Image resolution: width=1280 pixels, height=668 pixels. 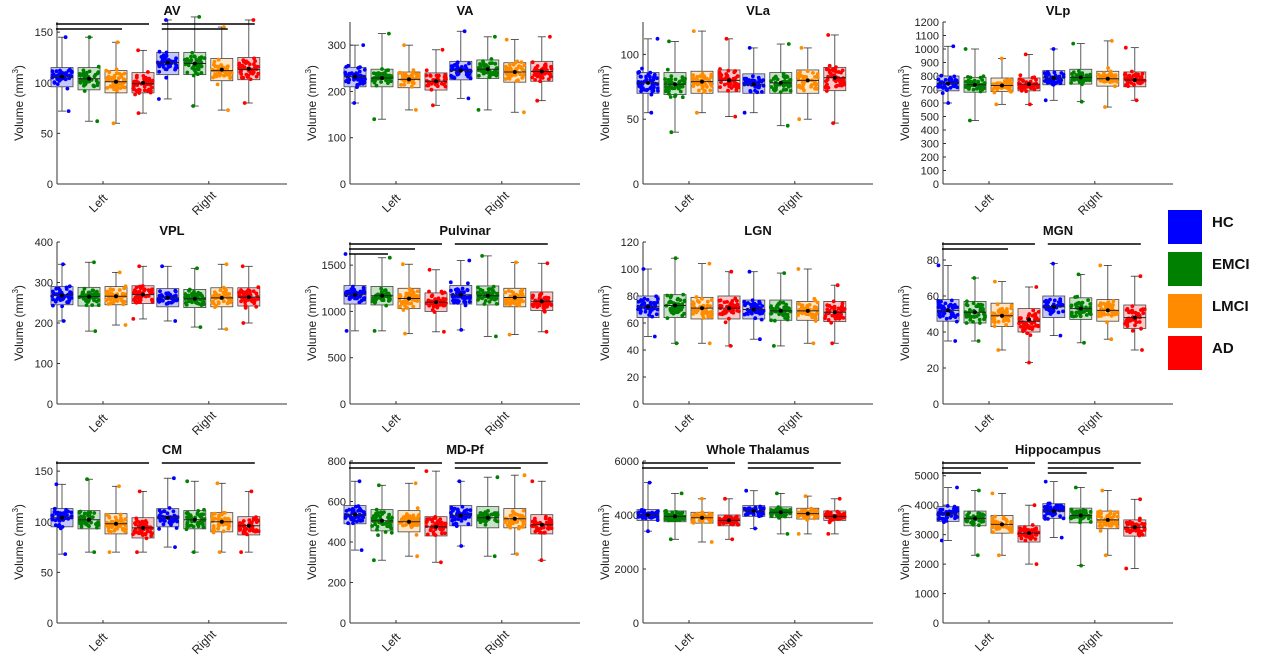 I want to click on x-tick-label-right: Right, so click(x=1090, y=203).